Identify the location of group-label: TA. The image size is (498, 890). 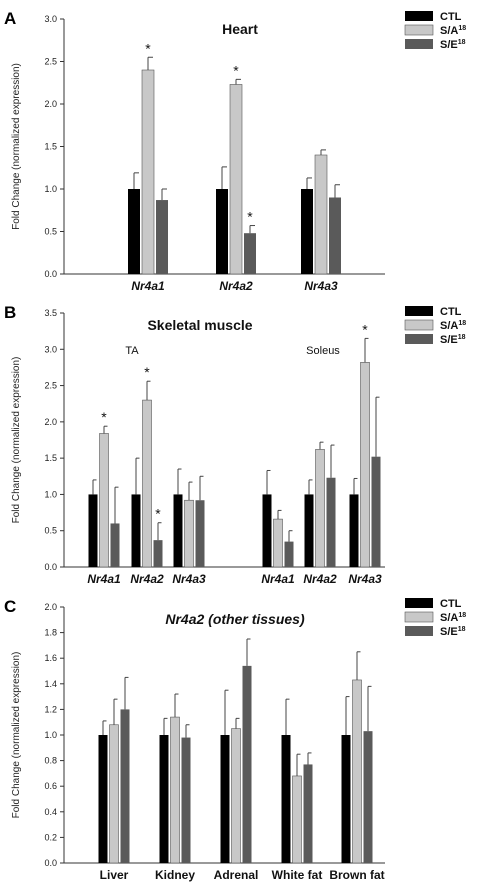
(132, 351).